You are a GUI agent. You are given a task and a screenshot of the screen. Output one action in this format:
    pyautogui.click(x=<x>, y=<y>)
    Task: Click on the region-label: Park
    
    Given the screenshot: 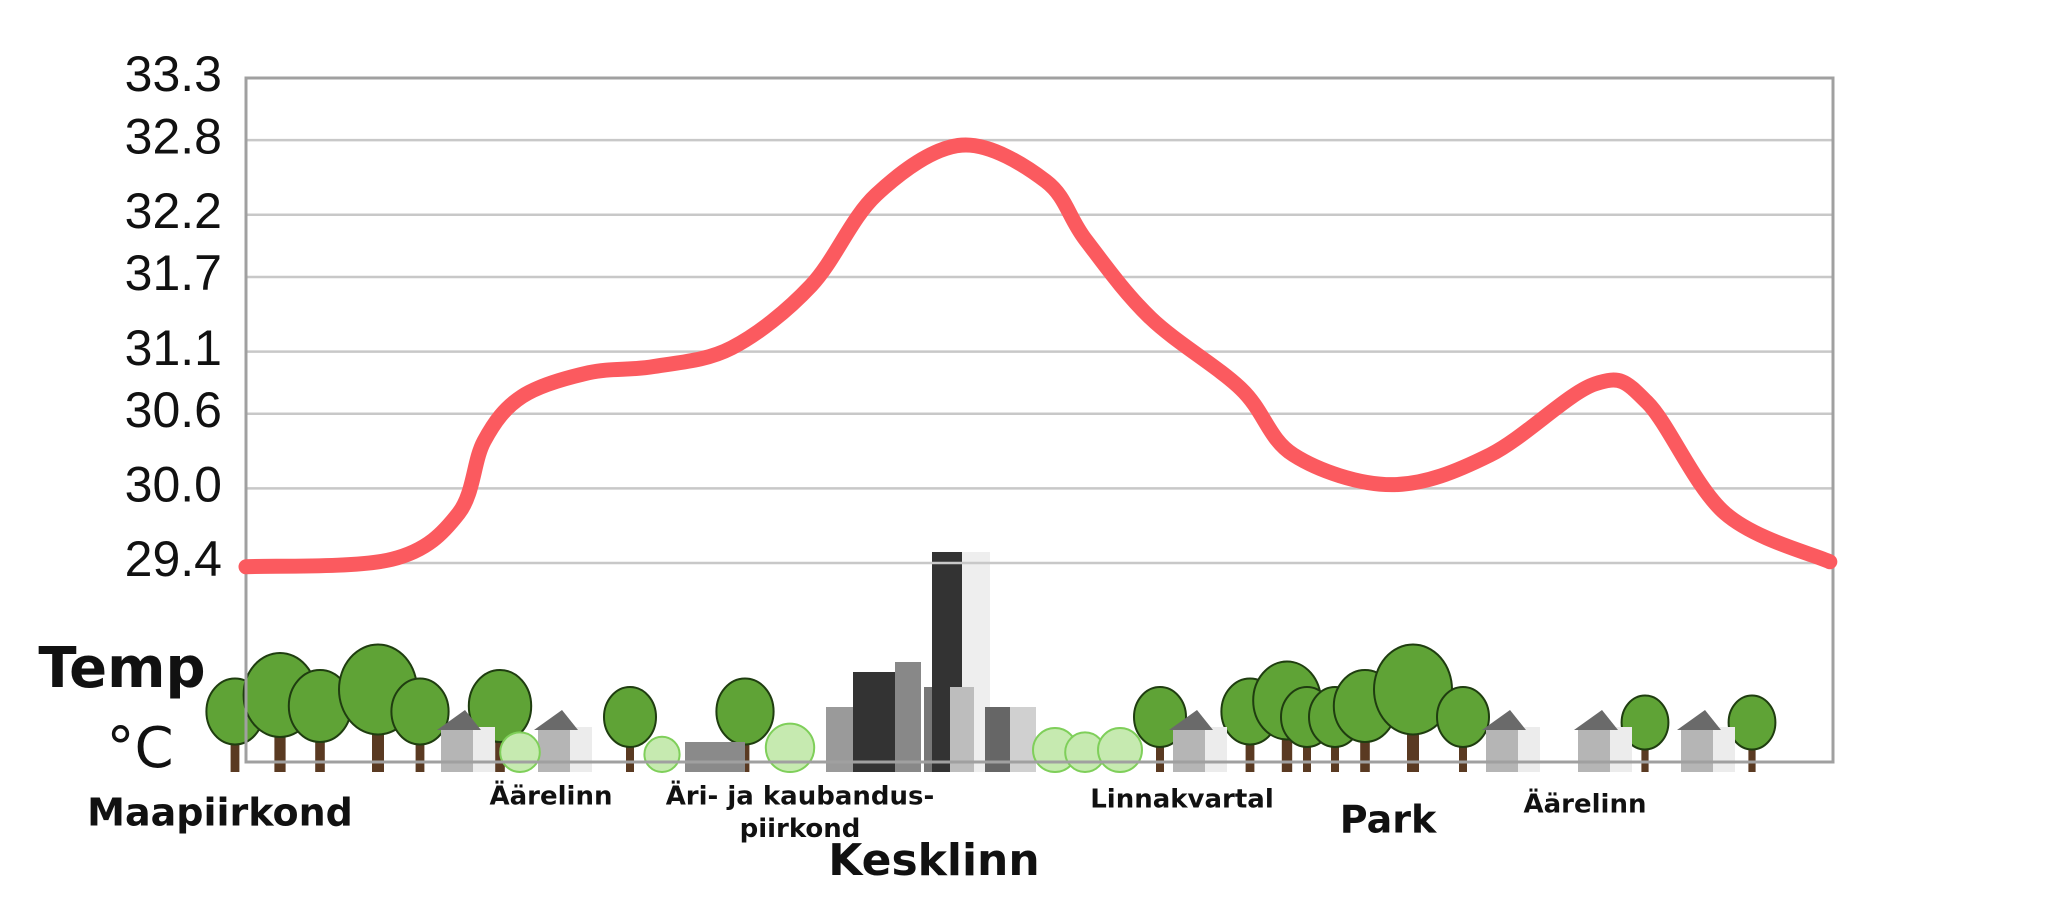 What is the action you would take?
    pyautogui.click(x=1388, y=820)
    